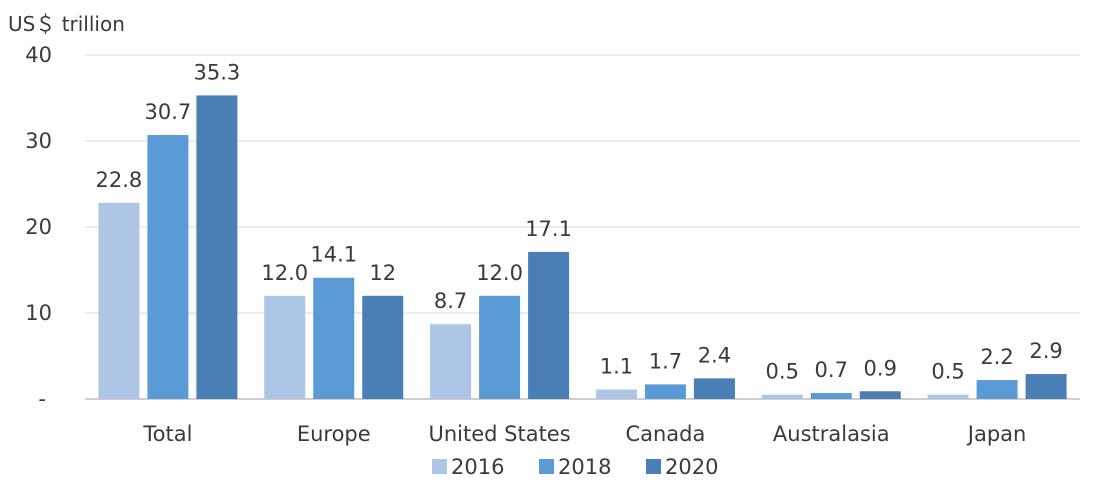 The width and height of the screenshot is (1108, 480). Describe the element at coordinates (383, 347) in the screenshot. I see `bar-2020-europe` at that location.